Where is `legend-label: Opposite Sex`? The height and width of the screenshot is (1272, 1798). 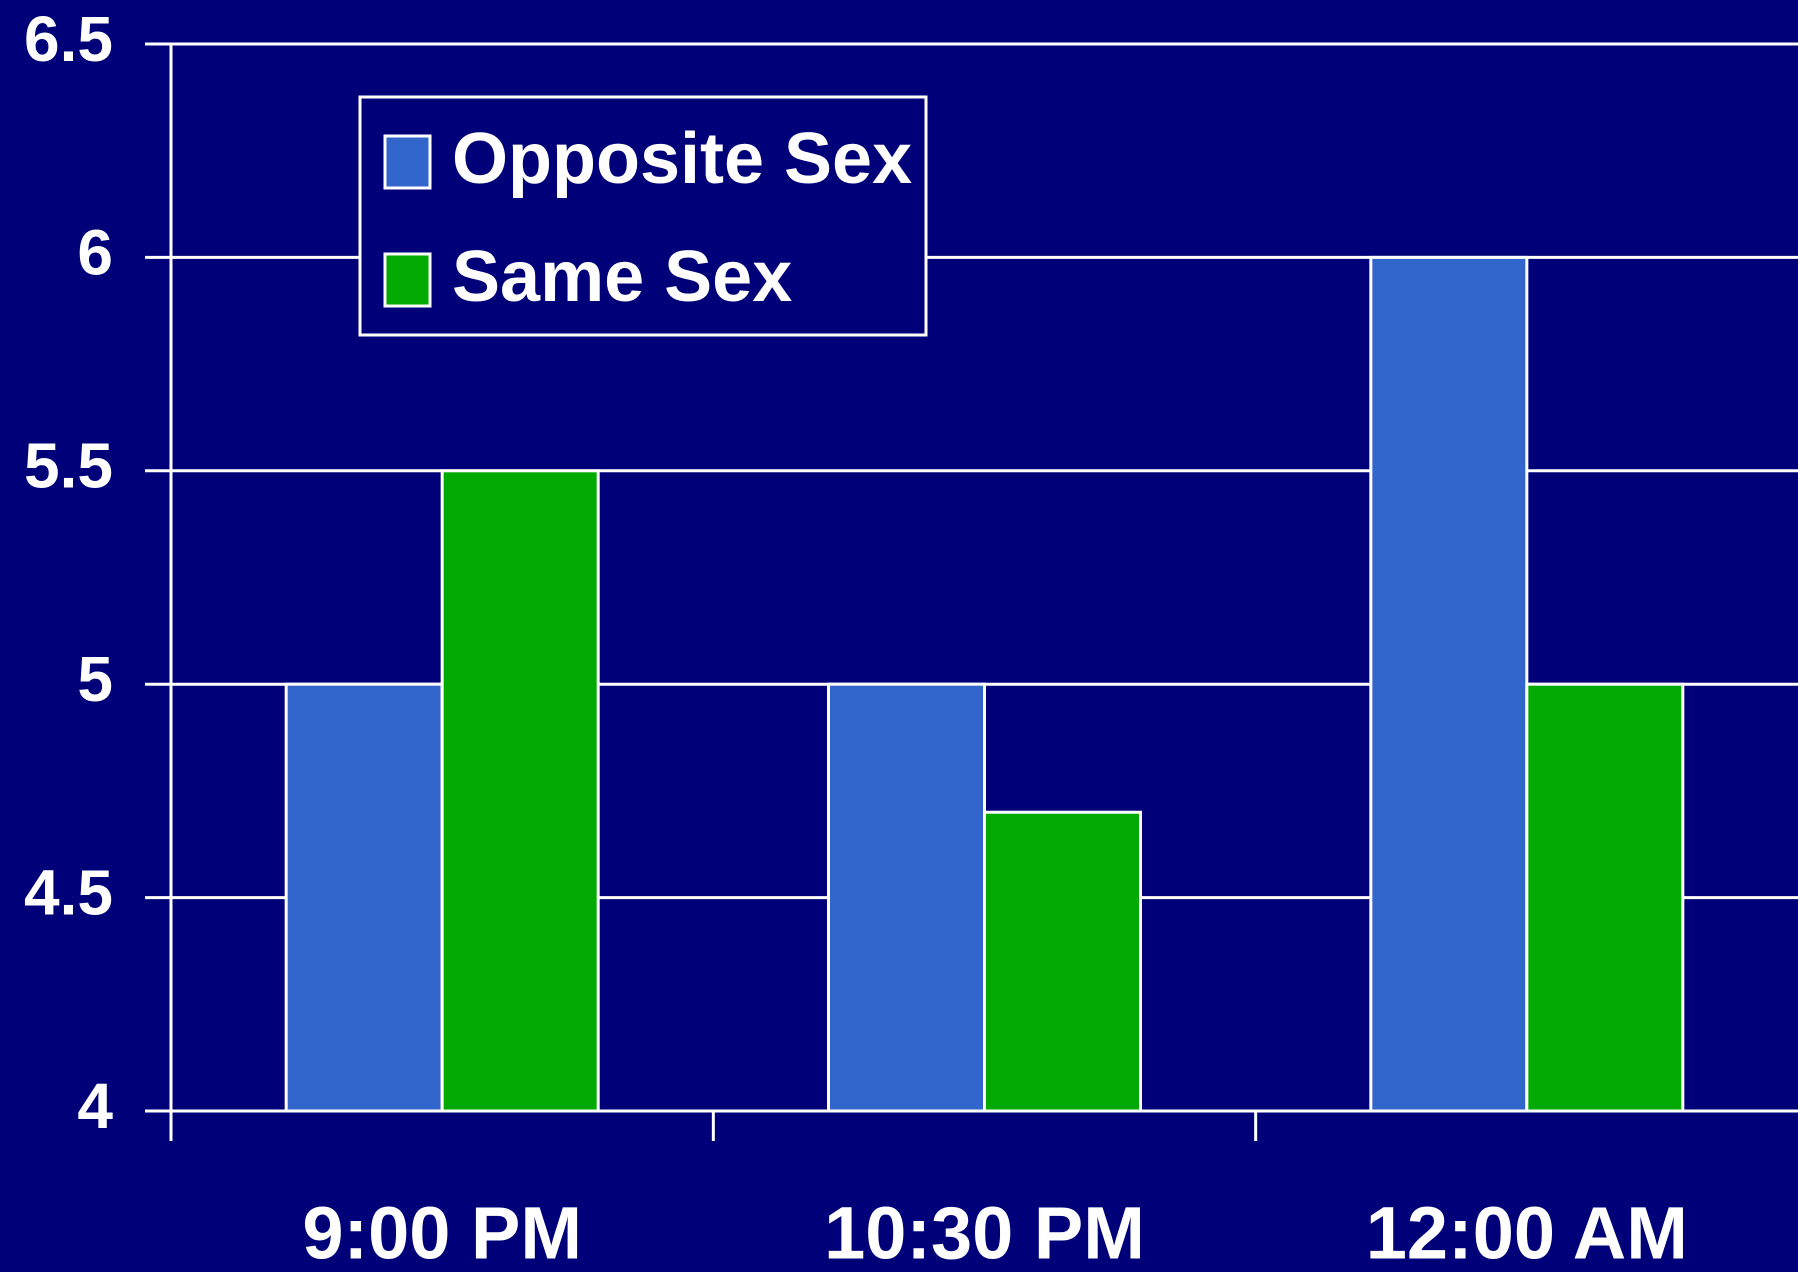
legend-label: Opposite Sex is located at coordinates (682, 159).